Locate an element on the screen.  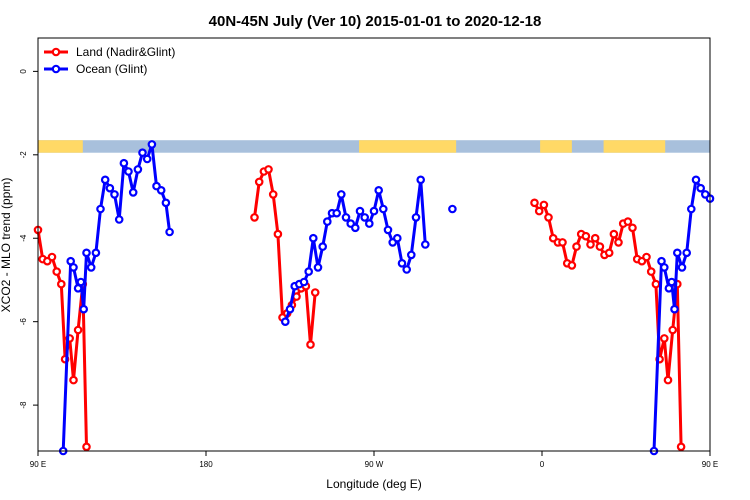
x-tick-label: 0 is located at coordinates (542, 464).